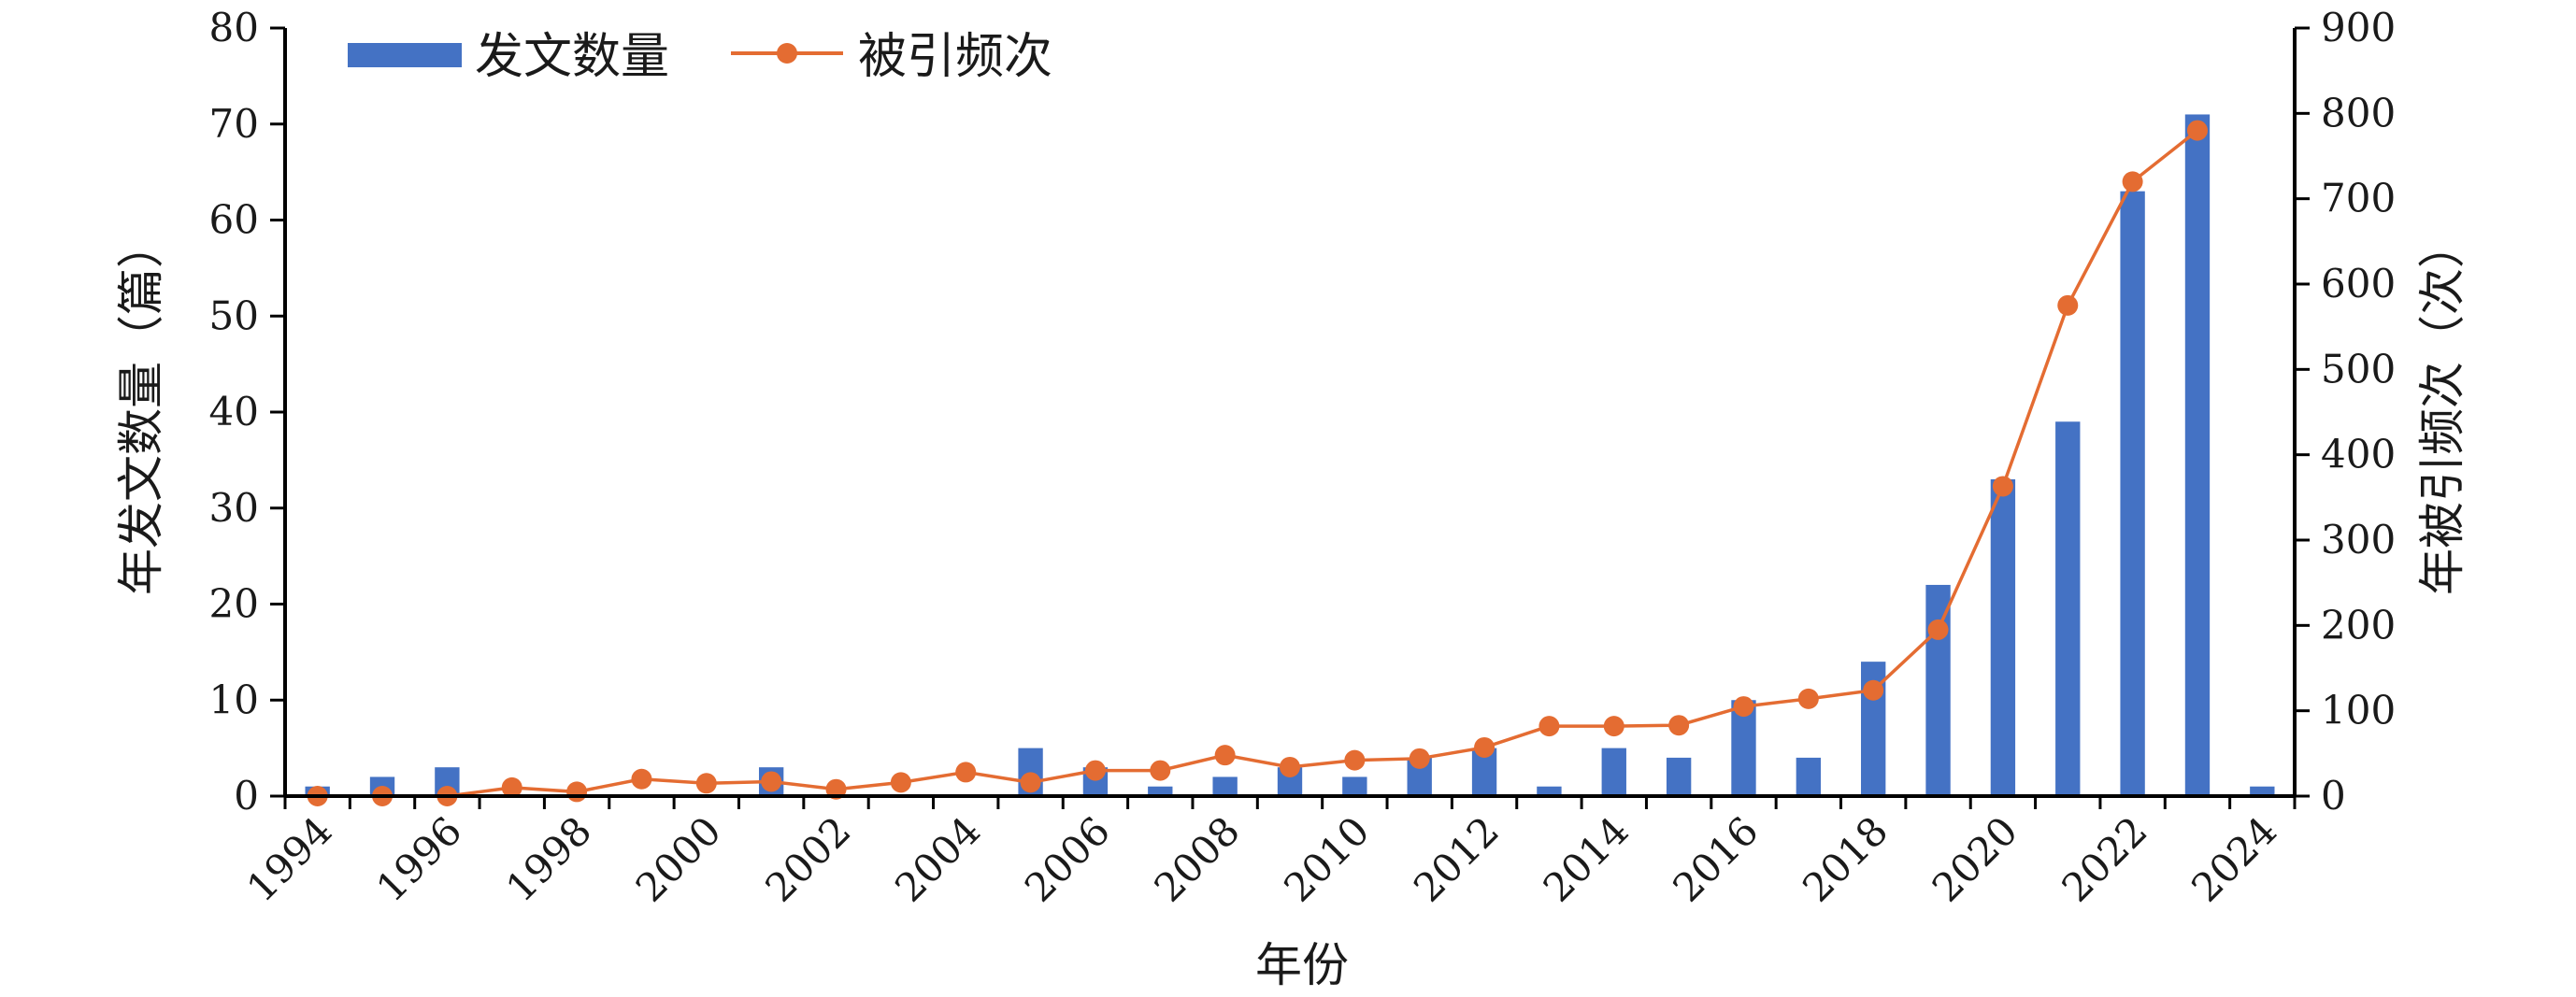  What do you see at coordinates (1355, 760) in the screenshot?
I see `point-2010` at bounding box center [1355, 760].